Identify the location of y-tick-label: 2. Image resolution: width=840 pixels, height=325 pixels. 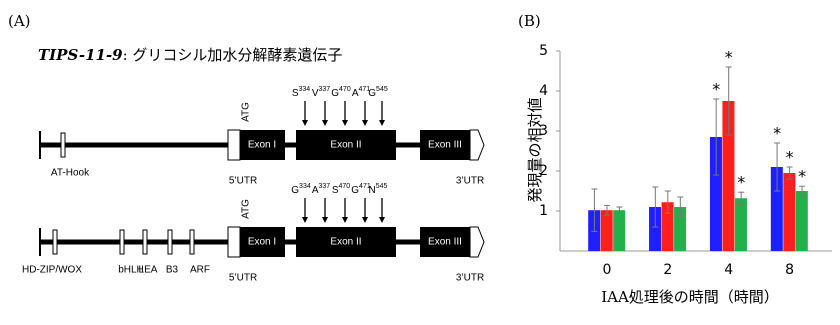
(543, 171).